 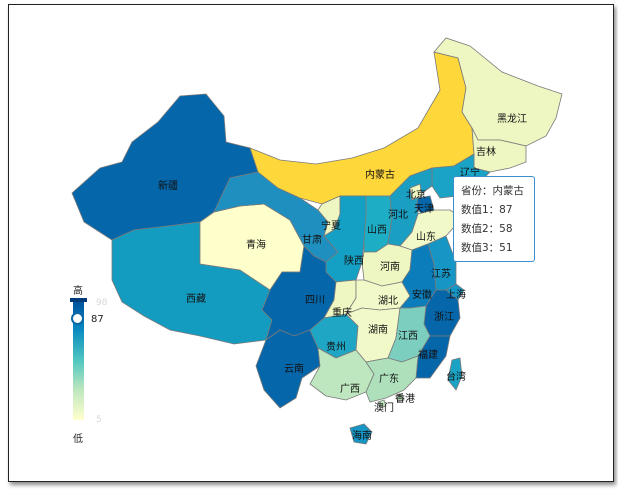 I want to click on map-tooltip: 省份：内蒙古 数值1：87 数值2：58 数值3：51, so click(x=494, y=219).